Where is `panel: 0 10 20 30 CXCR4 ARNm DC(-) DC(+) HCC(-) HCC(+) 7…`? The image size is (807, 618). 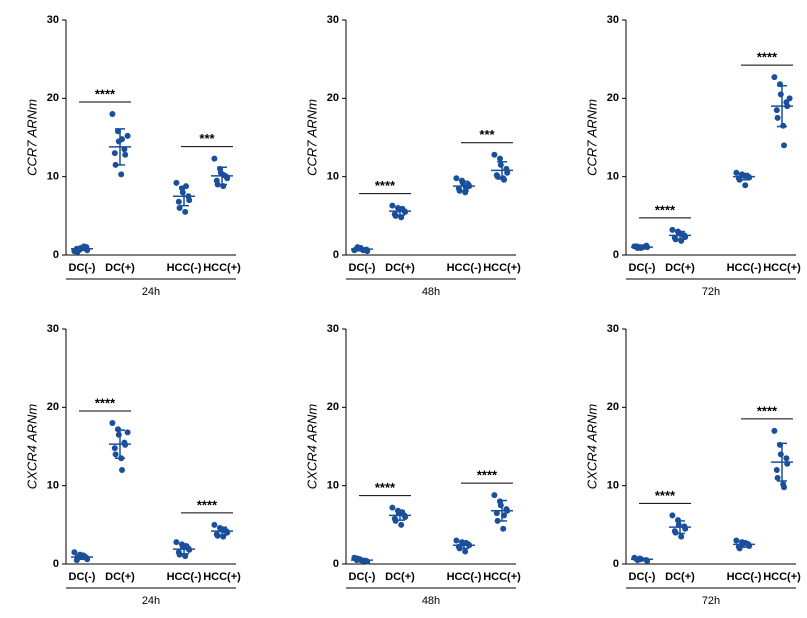 panel: 0 10 20 30 CXCR4 ARNm DC(-) DC(+) HCC(-) HCC(+) 7… is located at coordinates (692, 465).